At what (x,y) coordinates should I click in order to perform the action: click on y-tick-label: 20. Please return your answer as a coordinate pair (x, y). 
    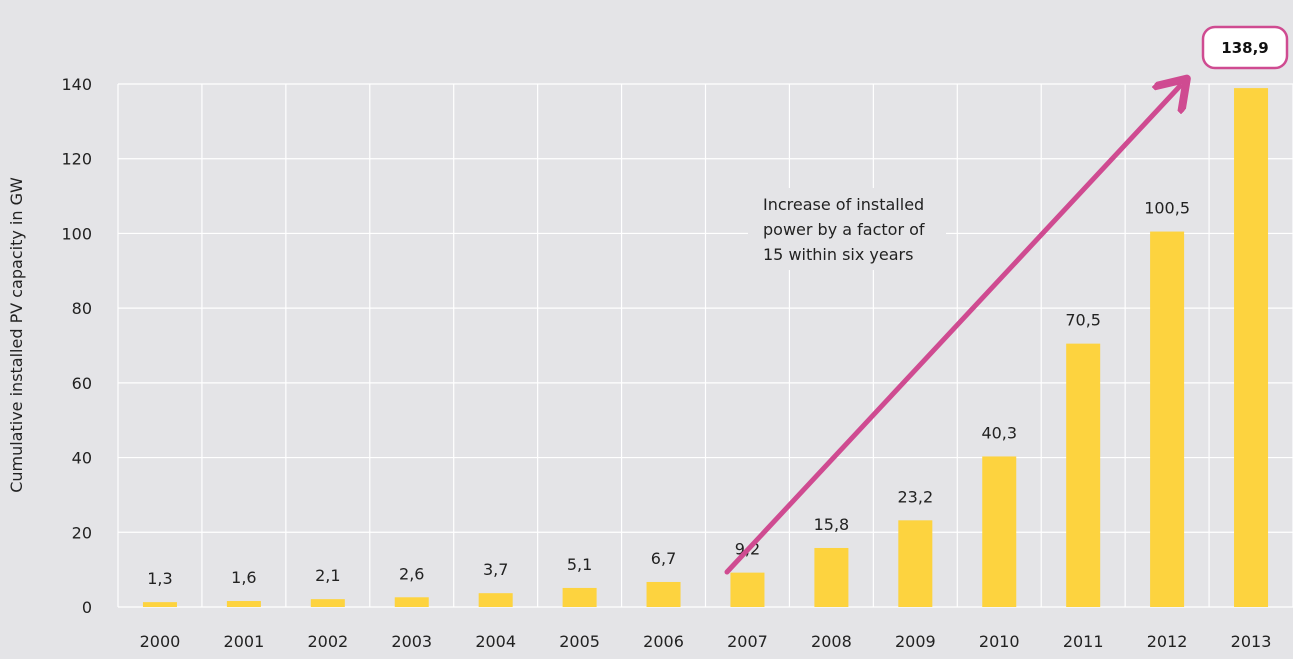
    Looking at the image, I should click on (82, 532).